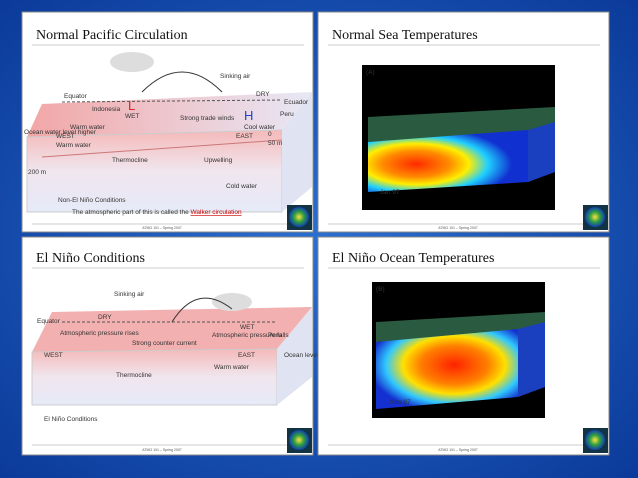 The width and height of the screenshot is (638, 478). What do you see at coordinates (164, 343) in the screenshot?
I see `label: Strong counter current` at bounding box center [164, 343].